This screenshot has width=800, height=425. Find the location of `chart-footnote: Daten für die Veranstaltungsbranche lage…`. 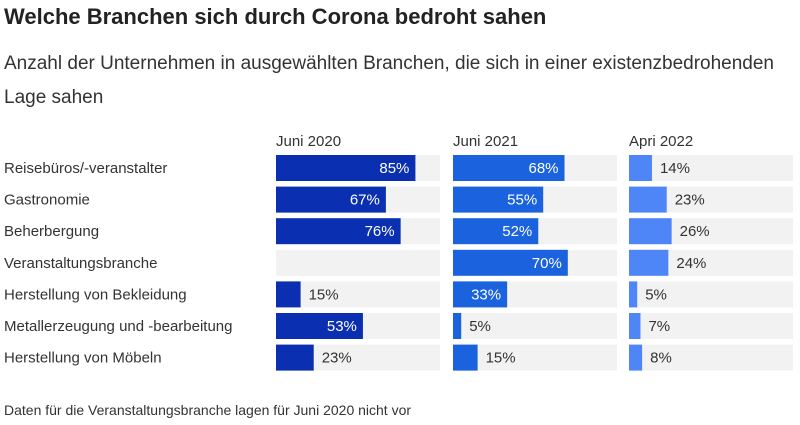

chart-footnote: Daten für die Veranstaltungsbranche lage… is located at coordinates (208, 410).